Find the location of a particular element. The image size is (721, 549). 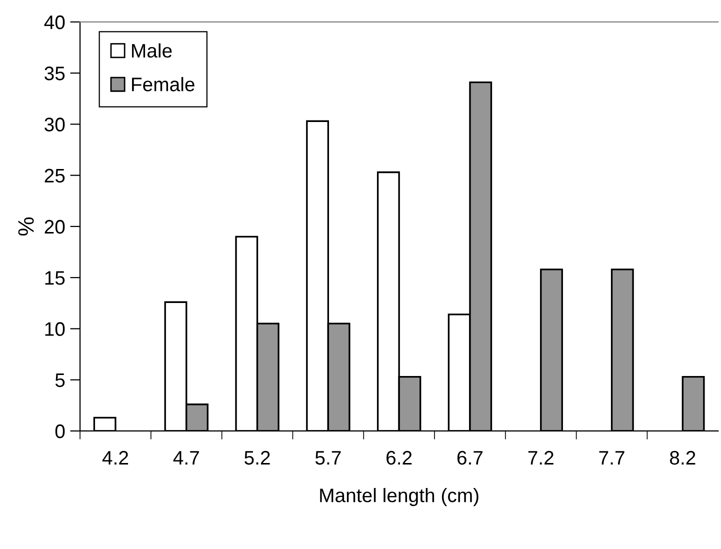

x-tick-label: 8.2 is located at coordinates (683, 457).